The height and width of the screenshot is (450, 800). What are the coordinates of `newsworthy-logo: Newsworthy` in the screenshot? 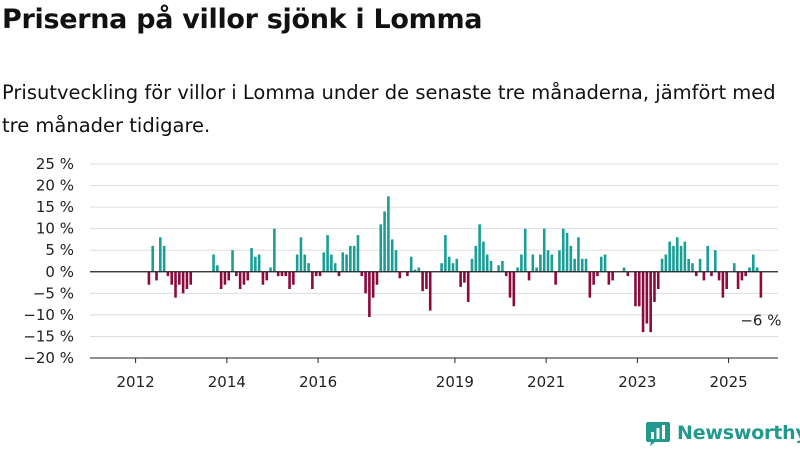 It's located at (722, 433).